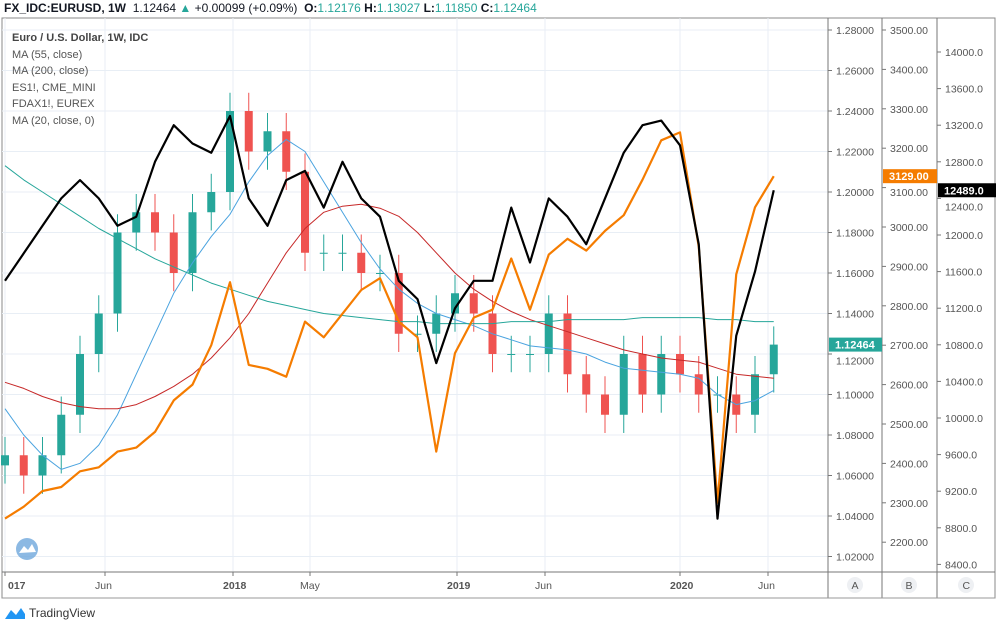 The height and width of the screenshot is (626, 996). Describe the element at coordinates (909, 110) in the screenshot. I see `axis-label-b: 3300.00` at that location.